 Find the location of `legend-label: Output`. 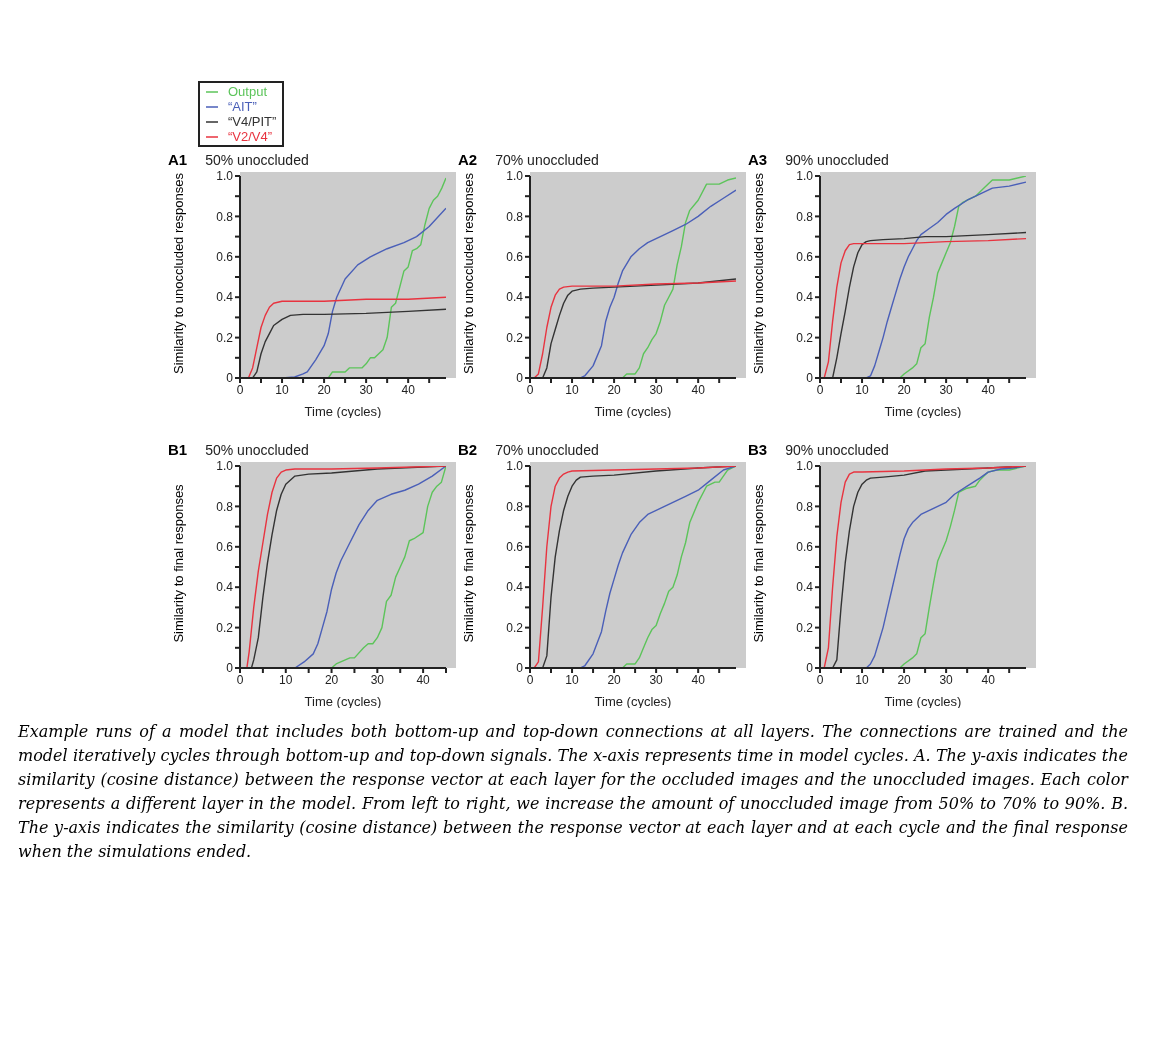

legend-label: Output is located at coordinates (248, 91).